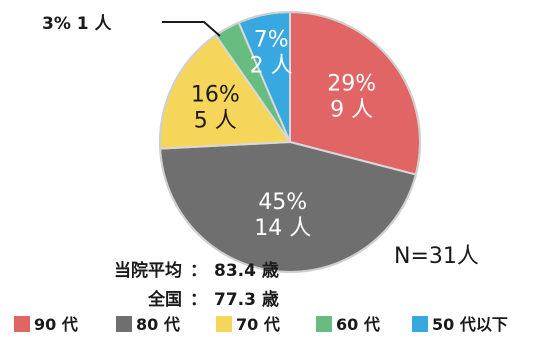 The image size is (536, 347). Describe the element at coordinates (436, 256) in the screenshot. I see `sample-size-label: N=31人` at that location.